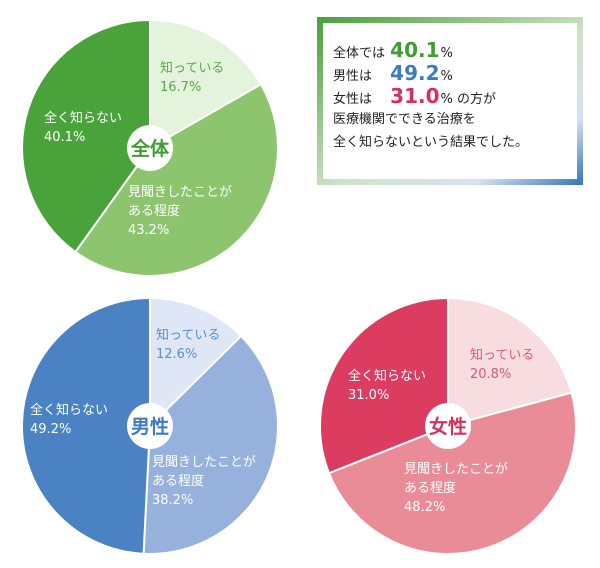 The height and width of the screenshot is (568, 600). I want to click on pie-zentai-label-2: 全く知らない 40.1%, so click(83, 127).